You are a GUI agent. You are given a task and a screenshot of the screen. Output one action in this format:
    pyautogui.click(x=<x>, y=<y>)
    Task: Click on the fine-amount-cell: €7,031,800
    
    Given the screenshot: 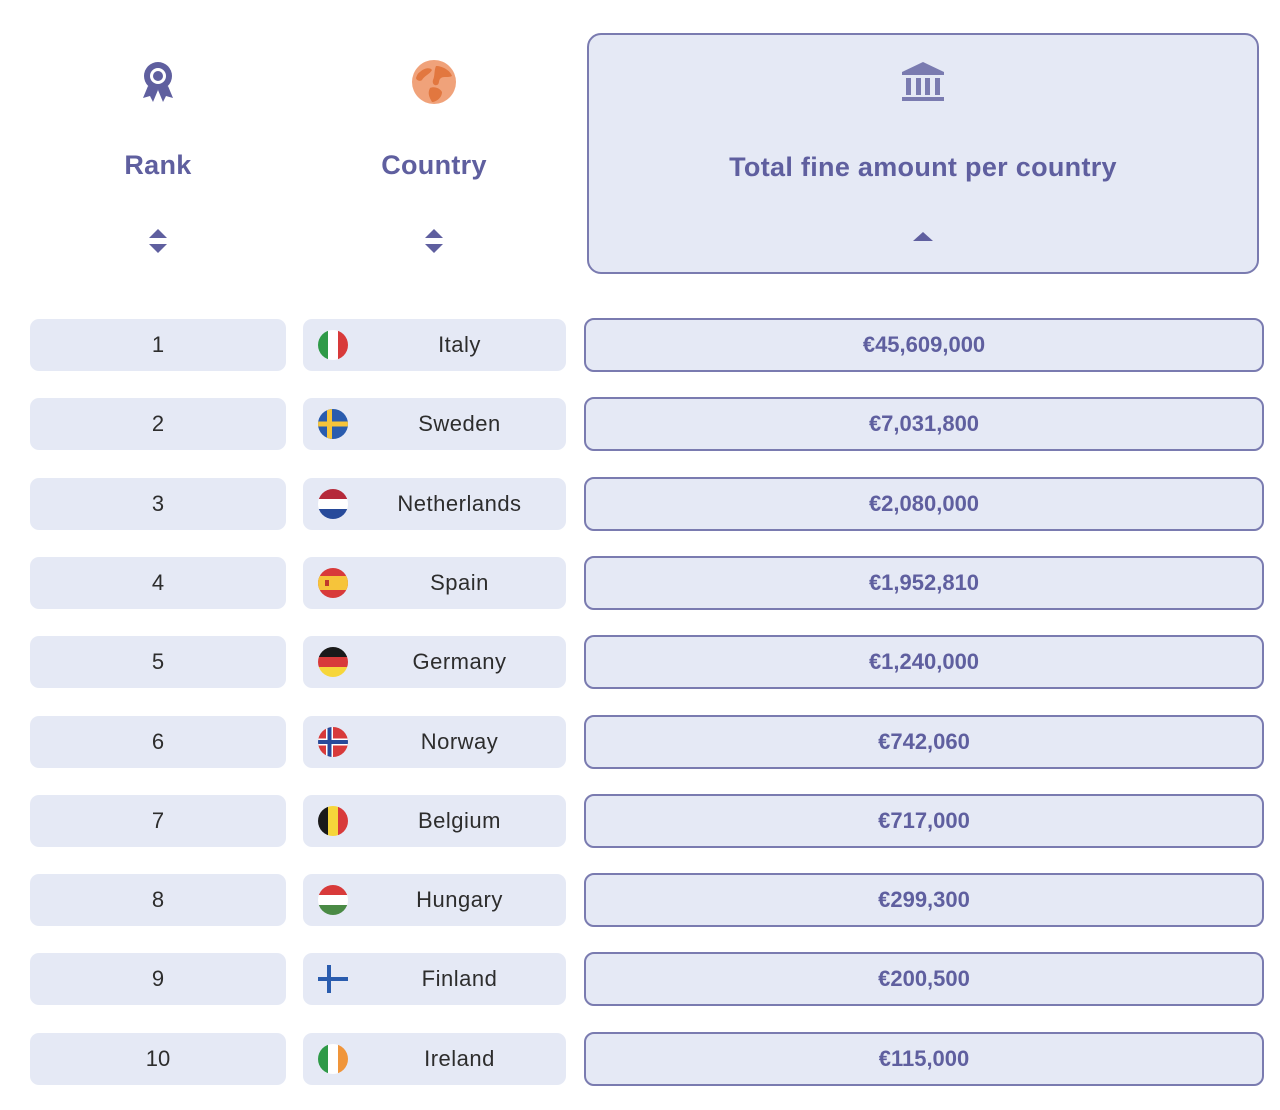 What is the action you would take?
    pyautogui.click(x=924, y=424)
    